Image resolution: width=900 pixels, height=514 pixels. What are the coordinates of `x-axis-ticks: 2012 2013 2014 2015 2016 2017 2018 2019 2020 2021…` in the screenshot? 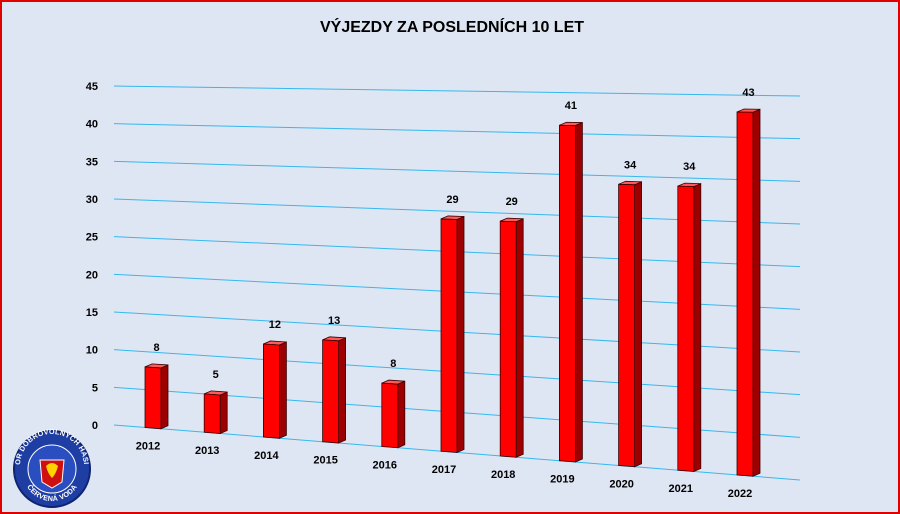 It's located at (444, 469).